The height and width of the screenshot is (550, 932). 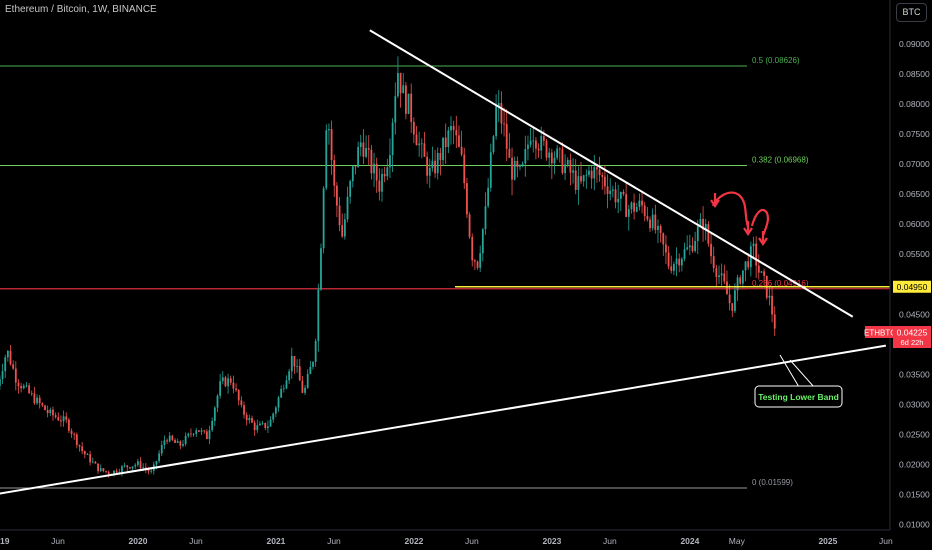 What do you see at coordinates (912, 333) in the screenshot?
I see `current-price-label: 0.04225` at bounding box center [912, 333].